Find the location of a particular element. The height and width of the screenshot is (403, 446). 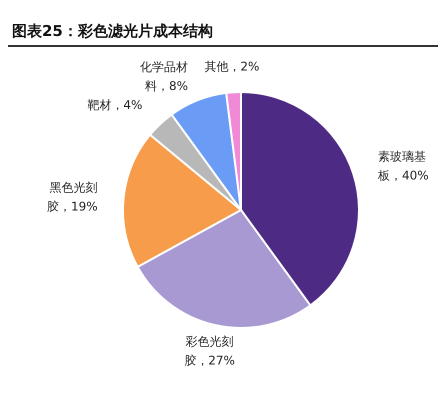

slice-label: 黑色光刻胶，19% is located at coordinates (72, 197).